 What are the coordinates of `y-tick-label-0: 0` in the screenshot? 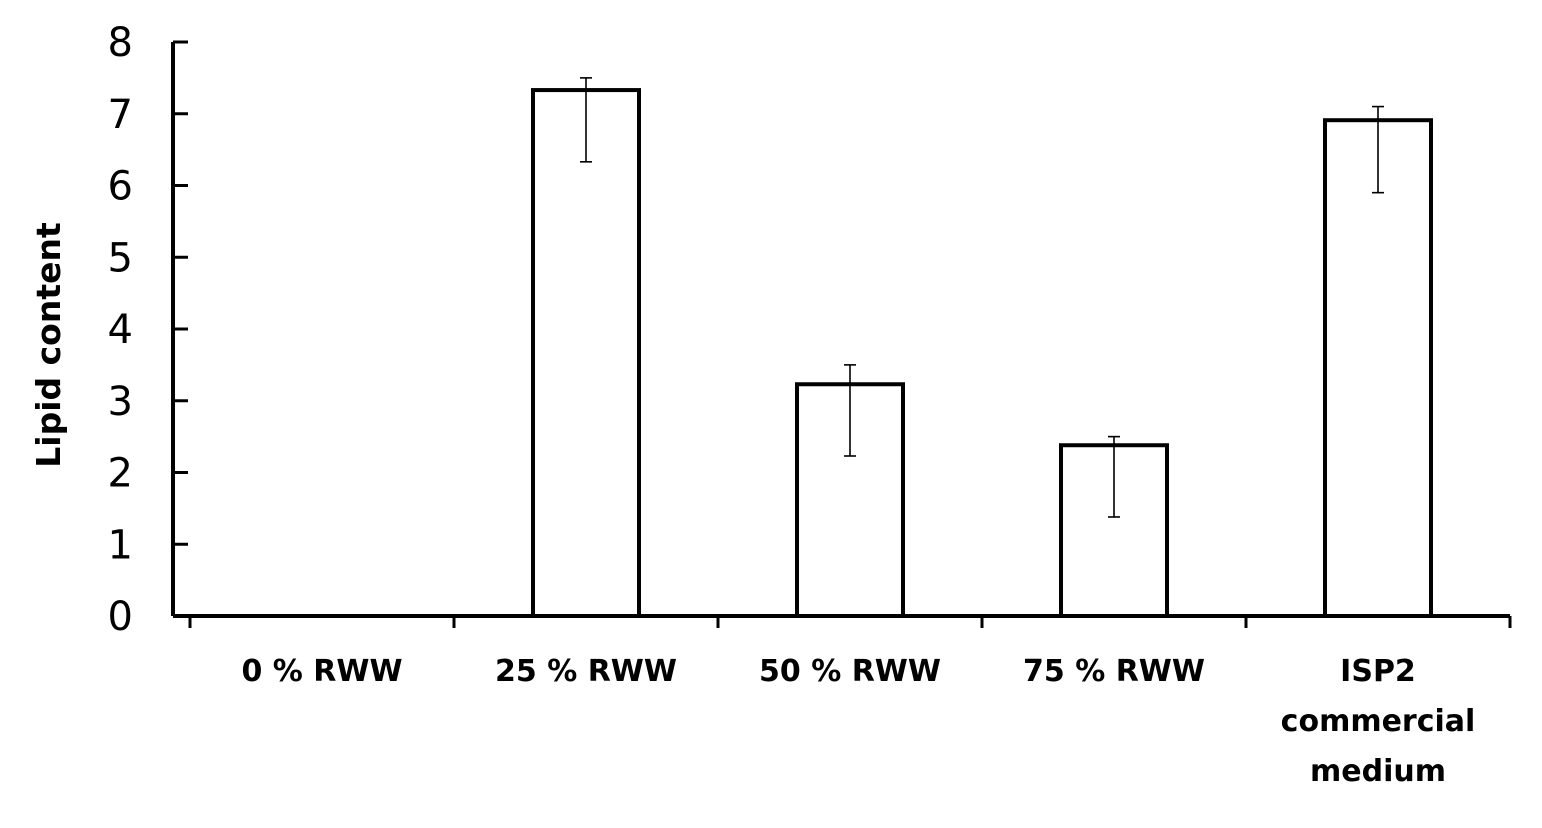 It's located at (120, 617).